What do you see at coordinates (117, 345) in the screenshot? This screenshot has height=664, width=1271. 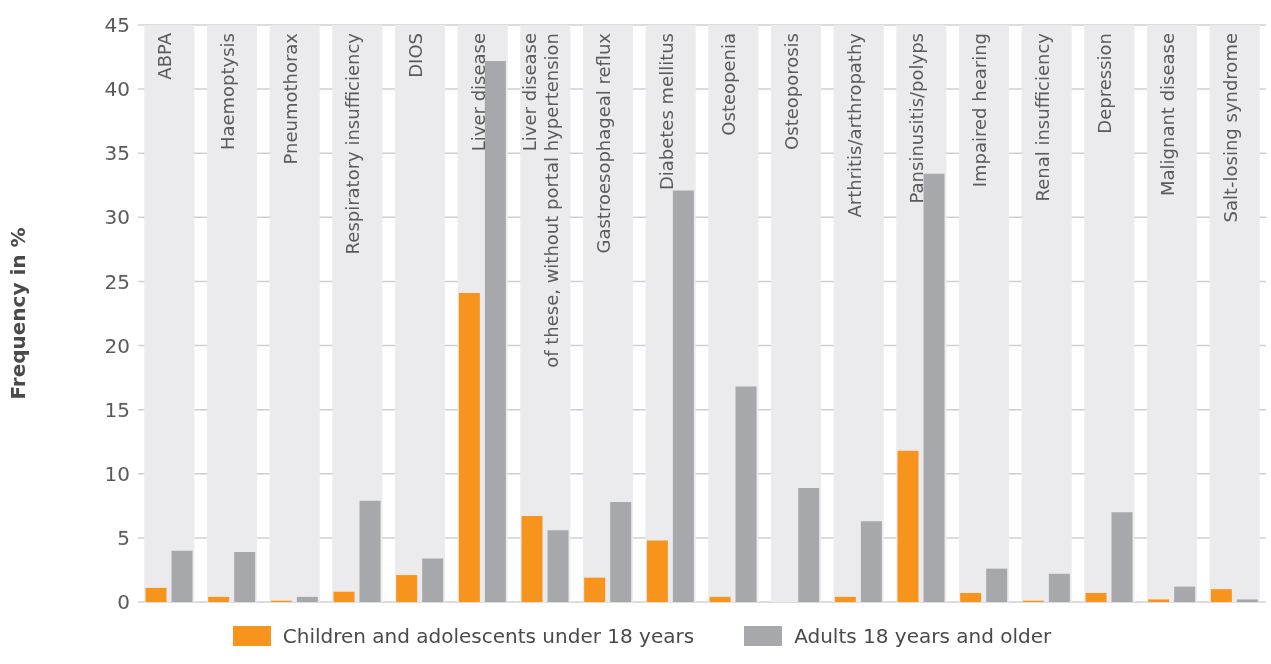 I see `y-tick-label: 20` at bounding box center [117, 345].